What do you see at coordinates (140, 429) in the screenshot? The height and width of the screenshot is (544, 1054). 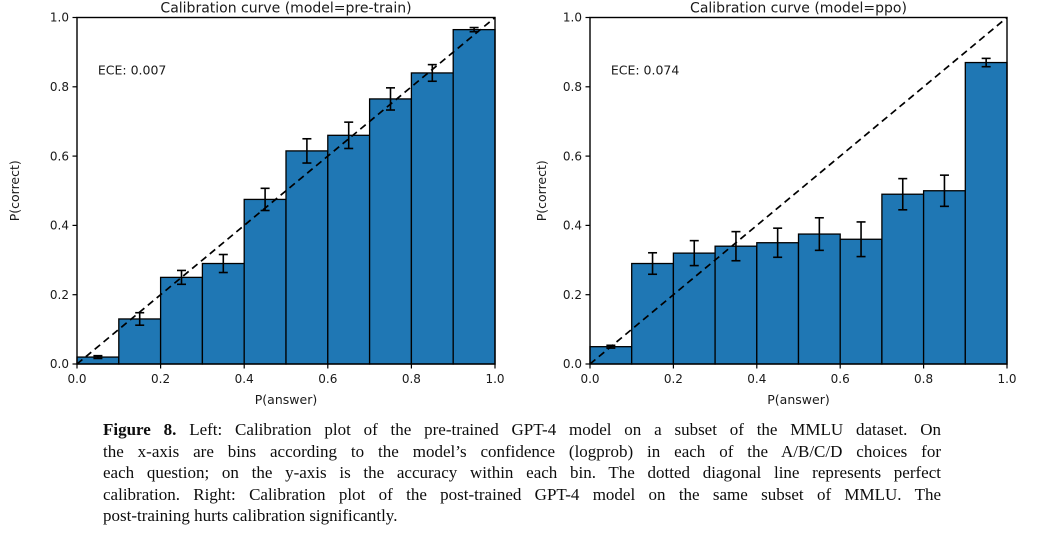 I see `caption-label: Figure 8.` at bounding box center [140, 429].